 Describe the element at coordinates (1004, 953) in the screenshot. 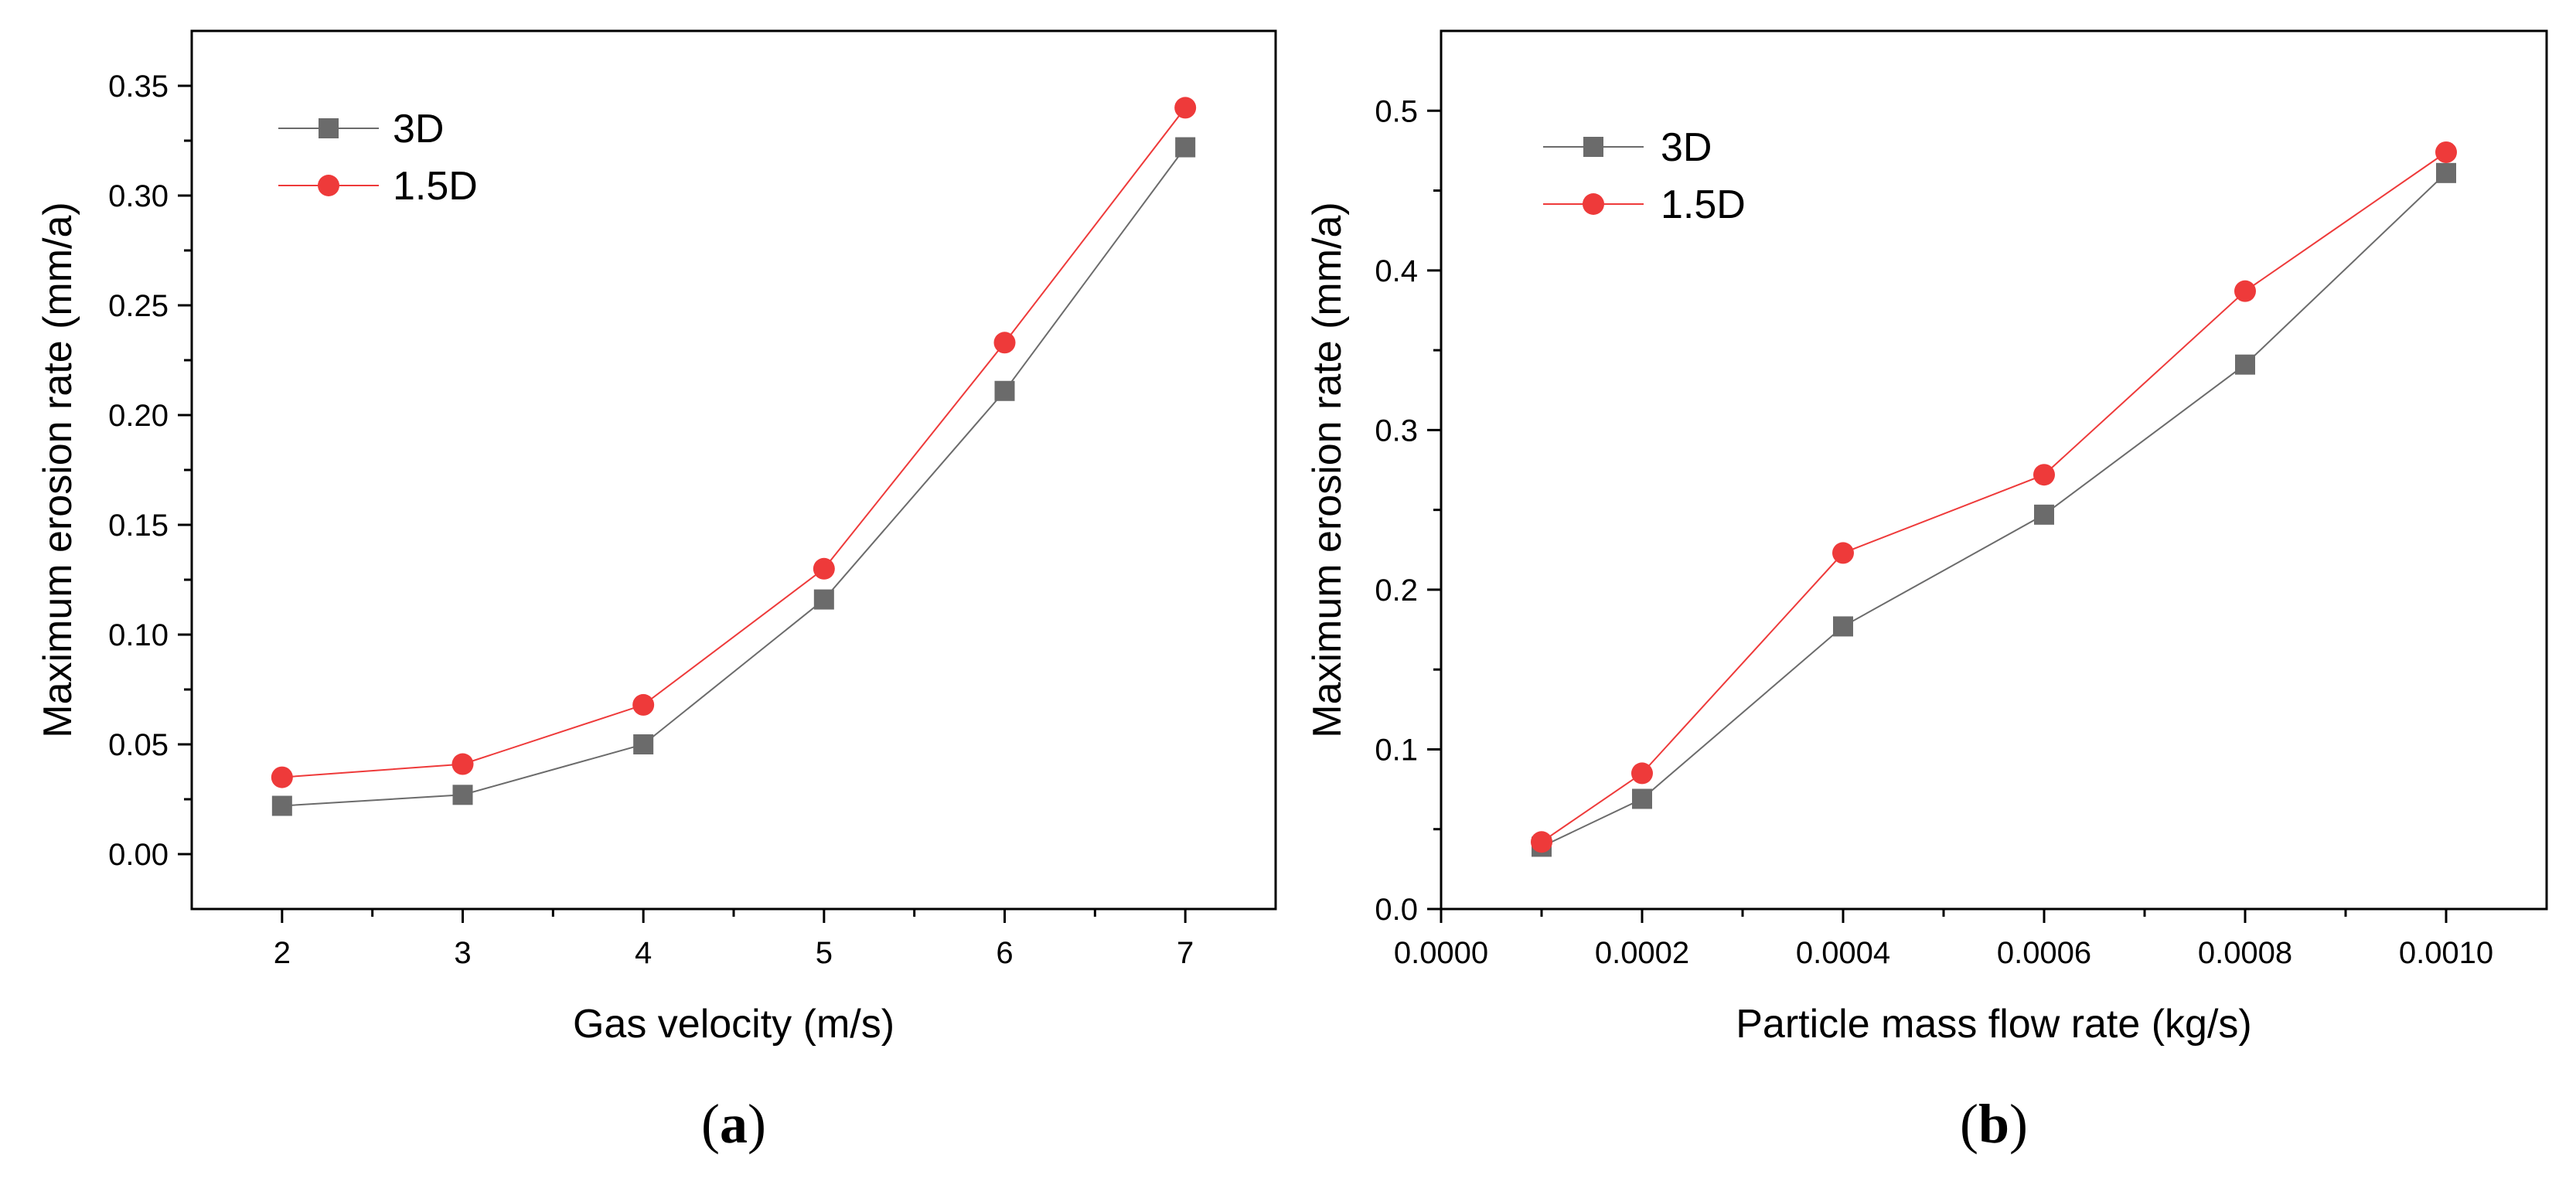

I see `x-tick-label: 6` at that location.